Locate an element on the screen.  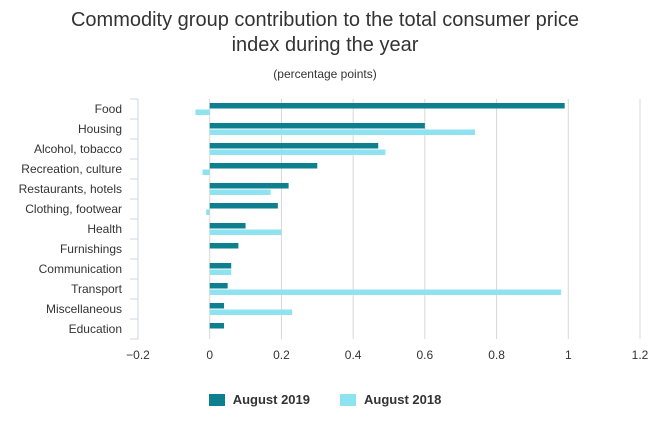
legend-item-series-1: August 2019 is located at coordinates (259, 399).